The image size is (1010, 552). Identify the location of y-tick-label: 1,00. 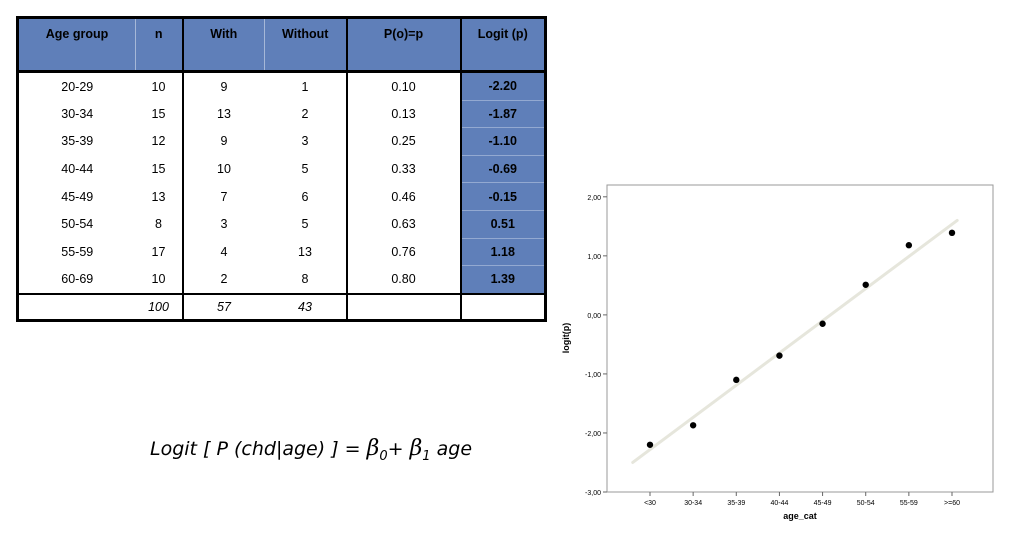
(594, 257).